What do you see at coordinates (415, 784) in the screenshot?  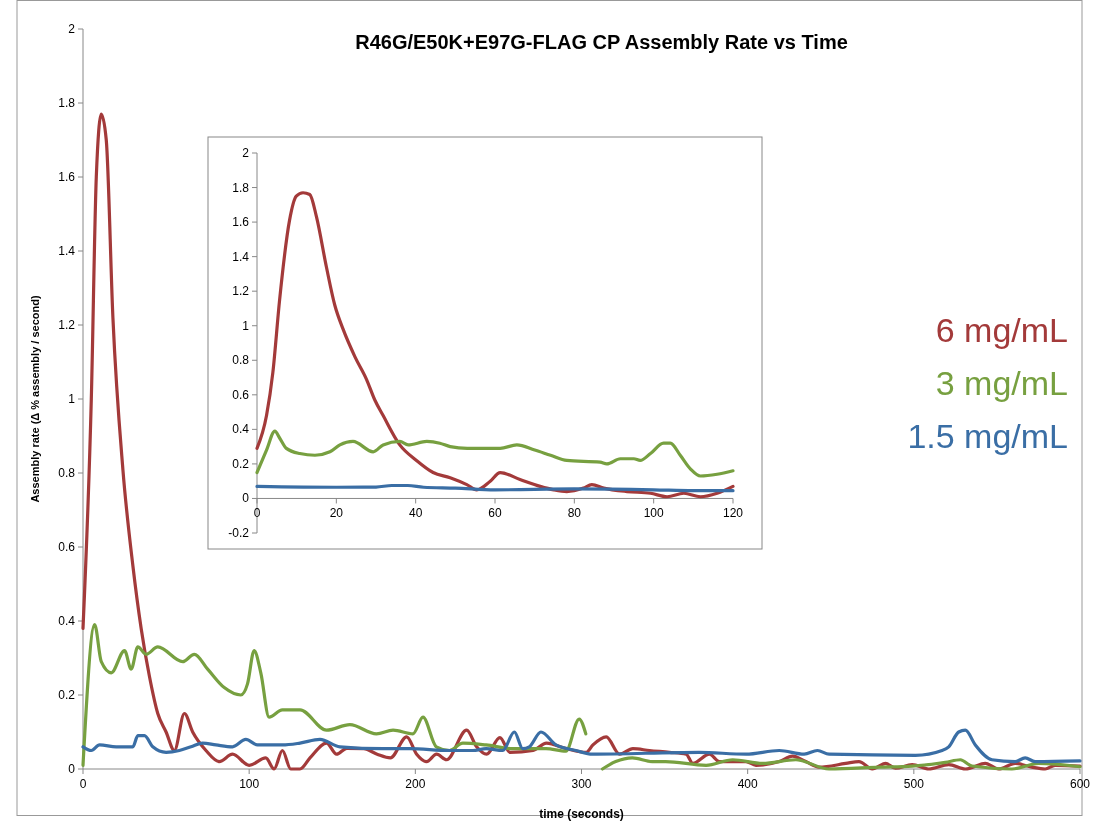 I see `x-tick-label: 200` at bounding box center [415, 784].